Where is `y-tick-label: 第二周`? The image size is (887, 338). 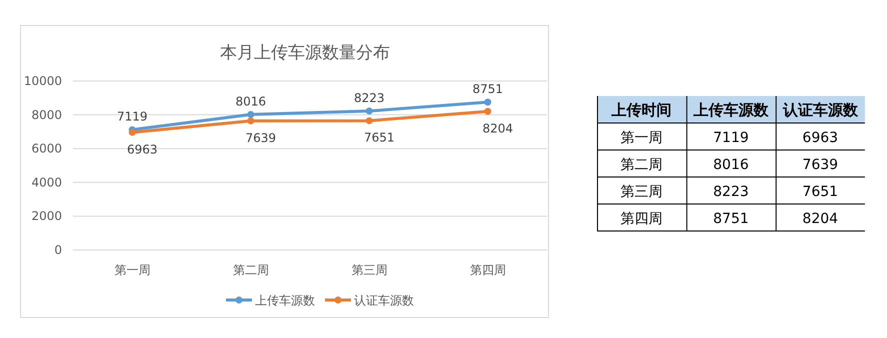
y-tick-label: 第二周 is located at coordinates (641, 165).